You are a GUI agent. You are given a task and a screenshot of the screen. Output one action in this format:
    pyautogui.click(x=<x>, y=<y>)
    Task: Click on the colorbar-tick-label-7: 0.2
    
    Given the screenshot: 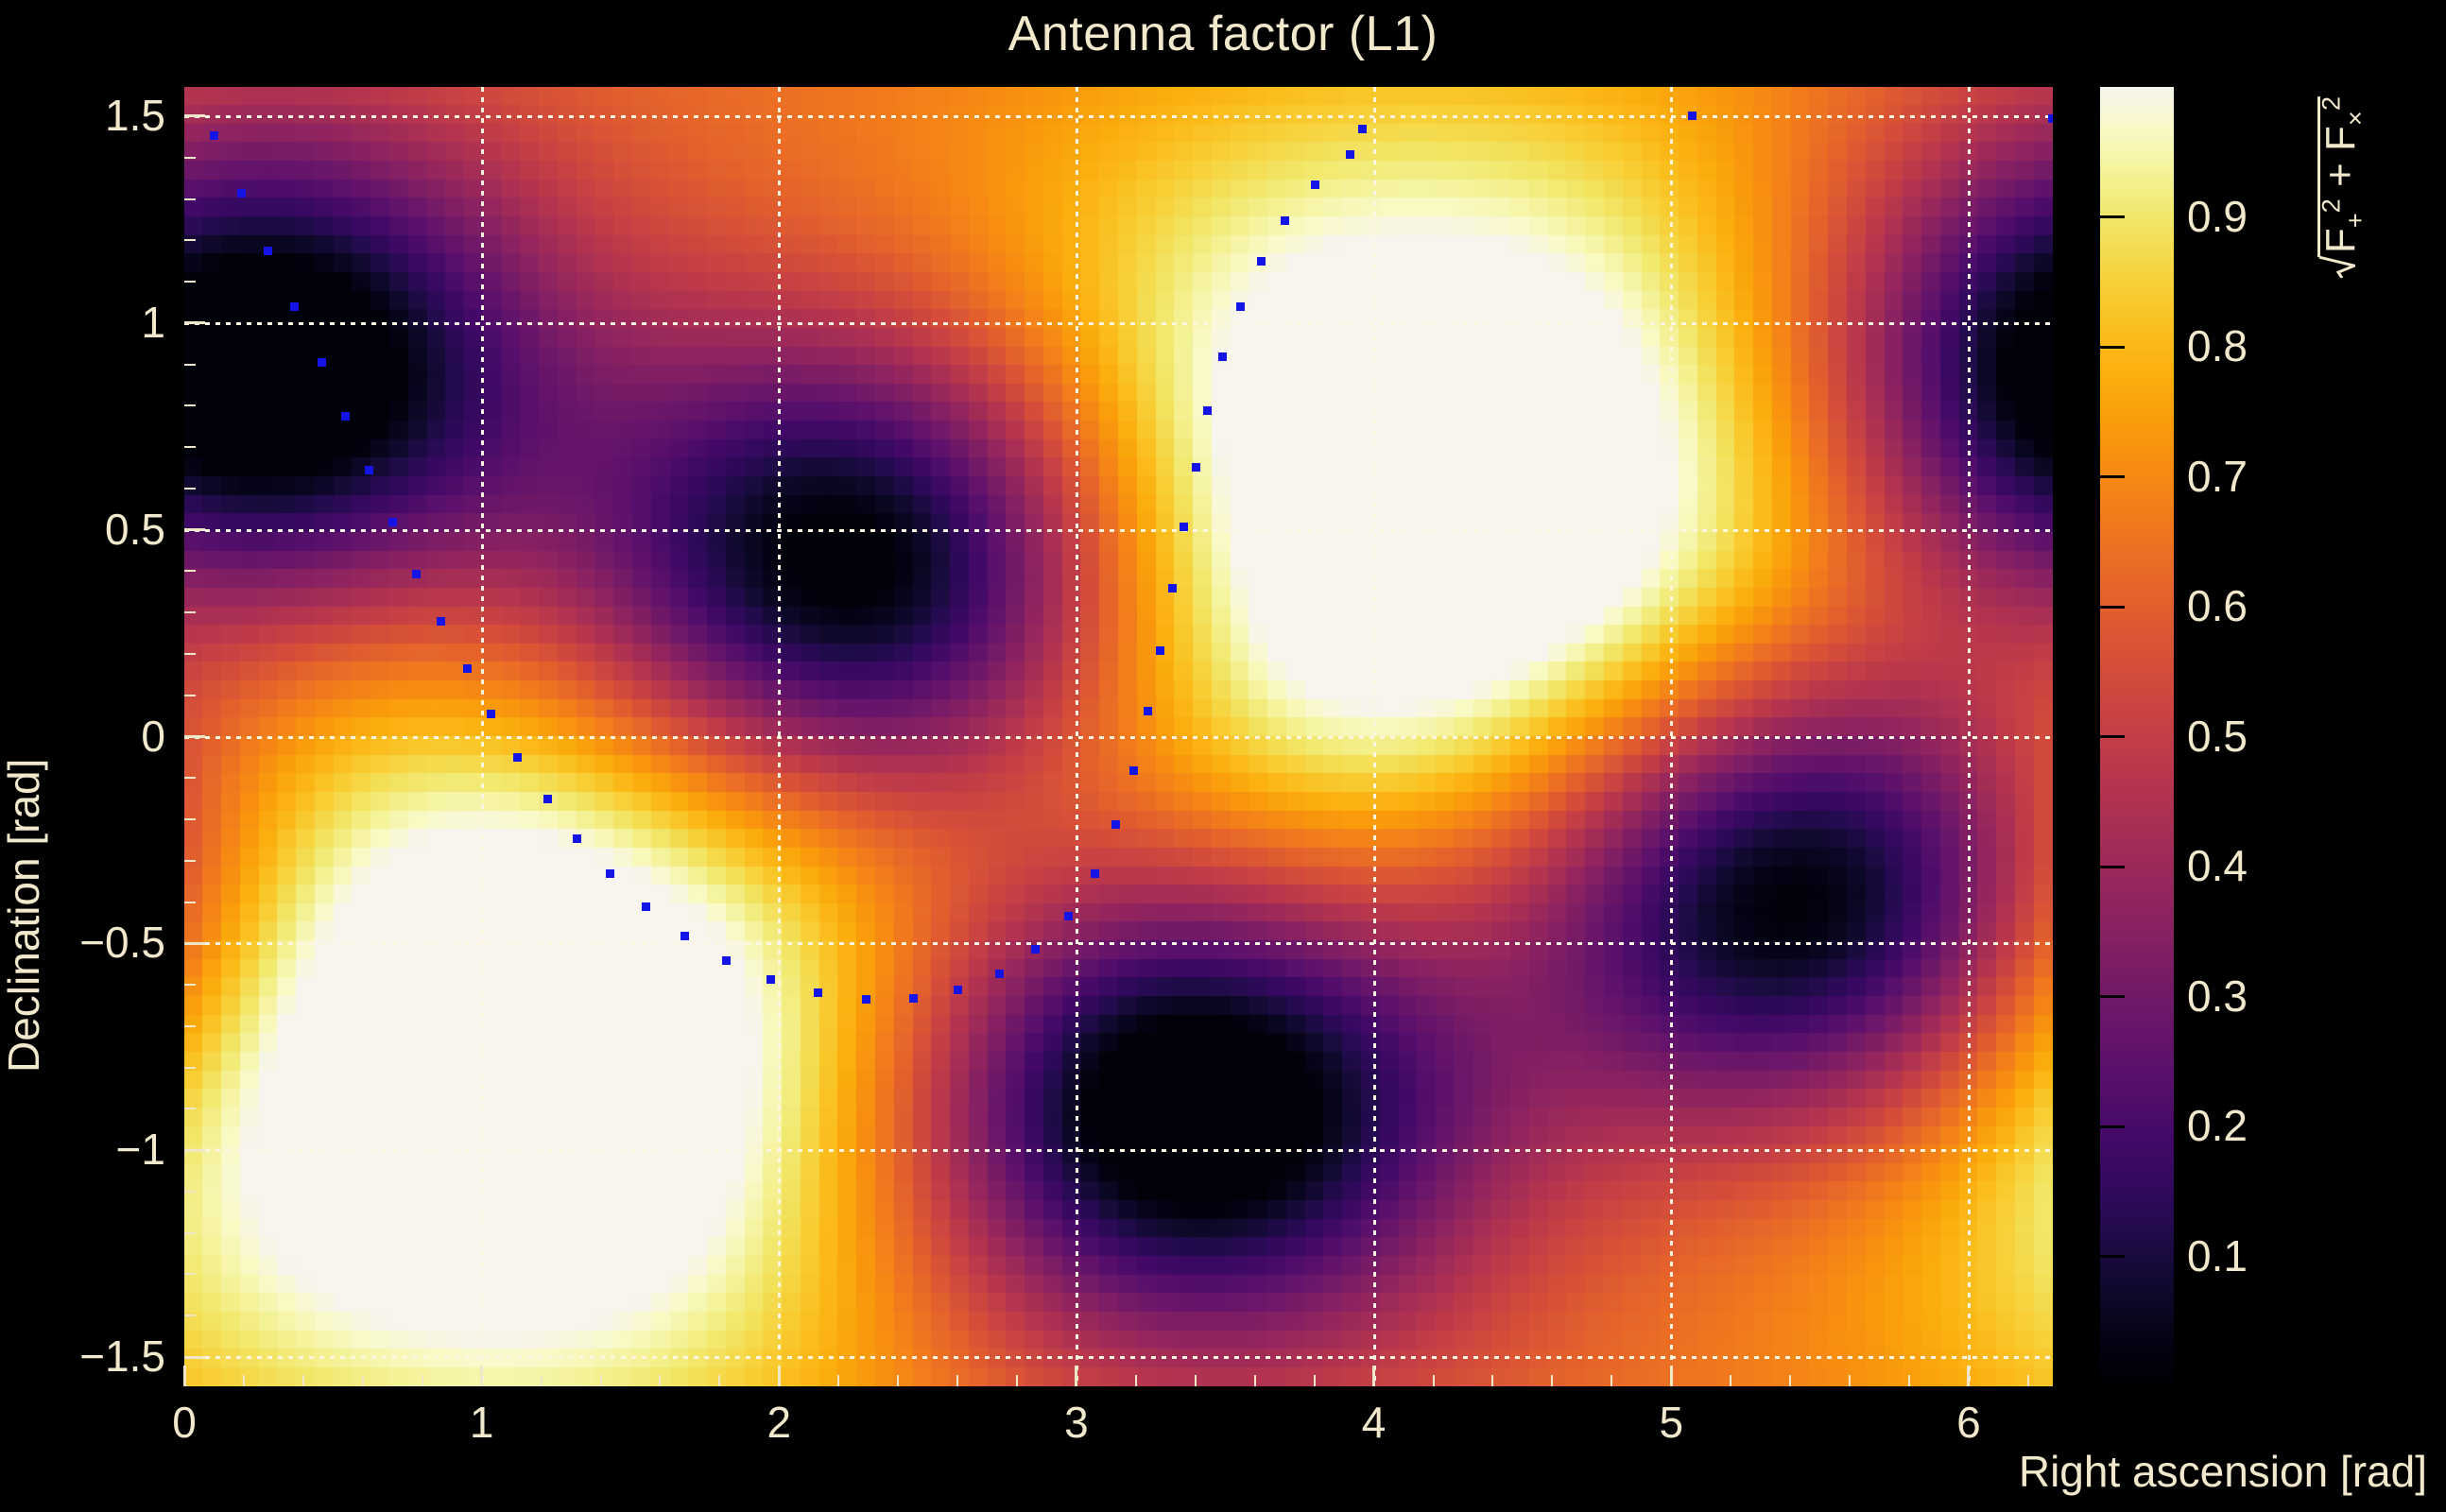 What is the action you would take?
    pyautogui.click(x=2217, y=1125)
    